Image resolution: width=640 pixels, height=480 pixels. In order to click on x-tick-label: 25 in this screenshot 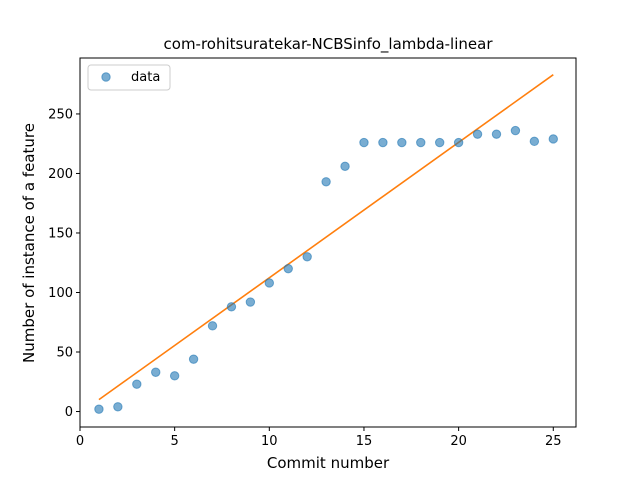, I will do `click(553, 441)`.